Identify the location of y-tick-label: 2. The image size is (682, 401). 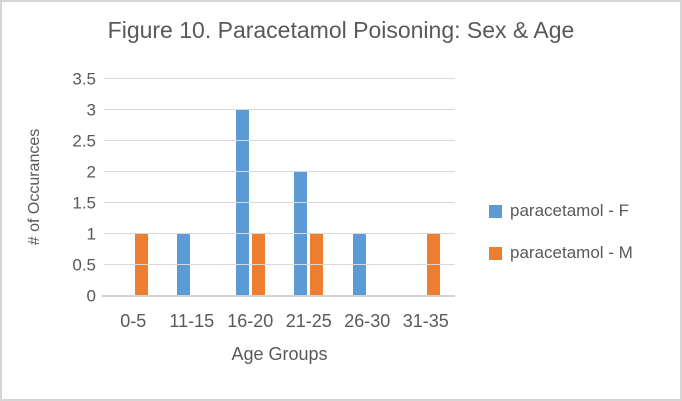
(91, 172).